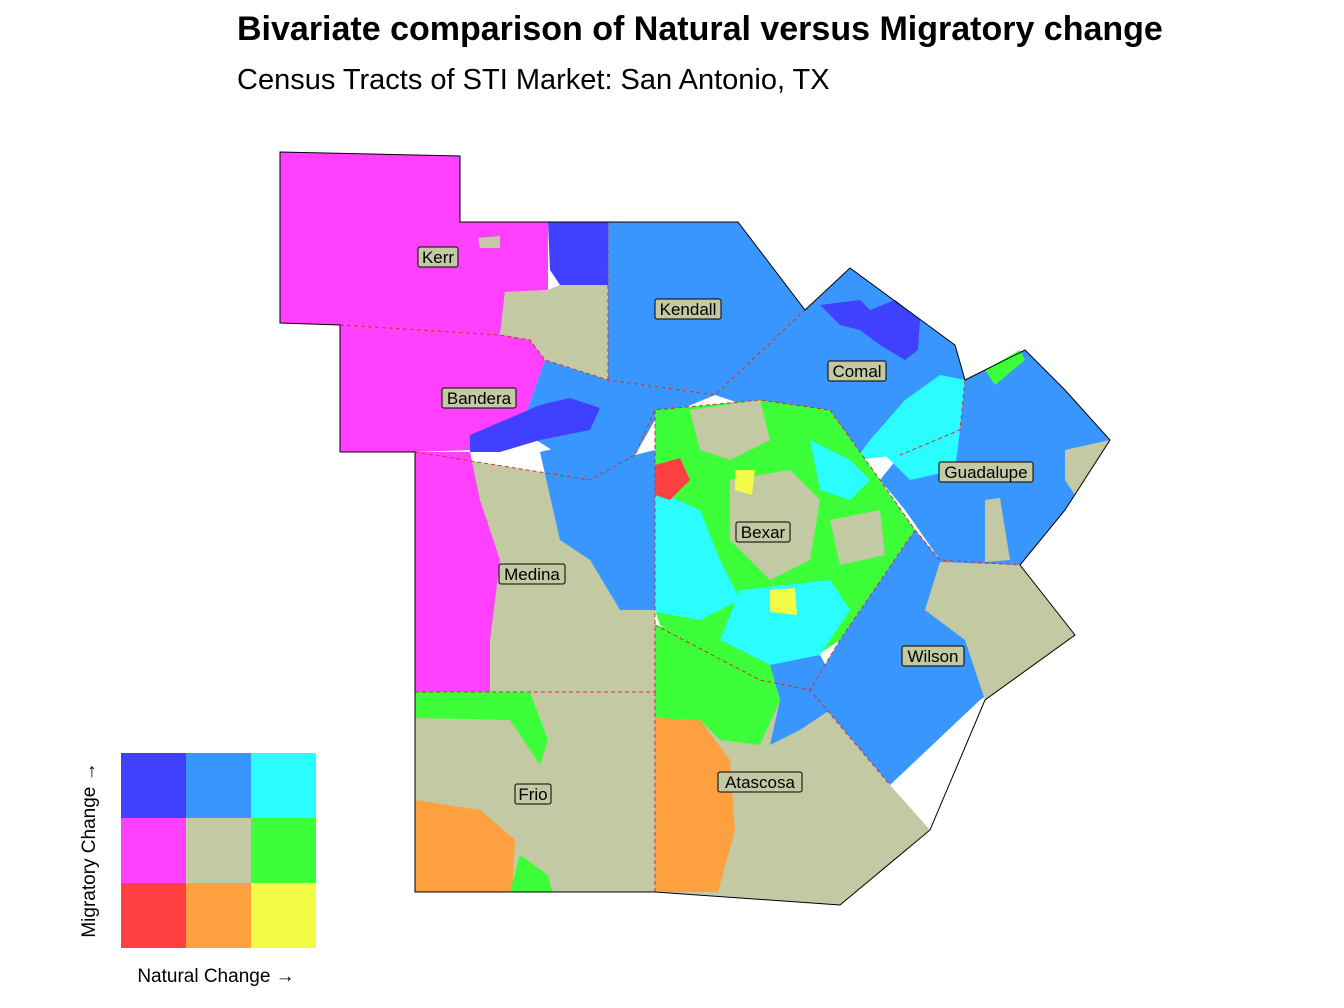 The height and width of the screenshot is (1008, 1344). Describe the element at coordinates (730, 430) in the screenshot. I see `bexar-tract-beige-north` at that location.